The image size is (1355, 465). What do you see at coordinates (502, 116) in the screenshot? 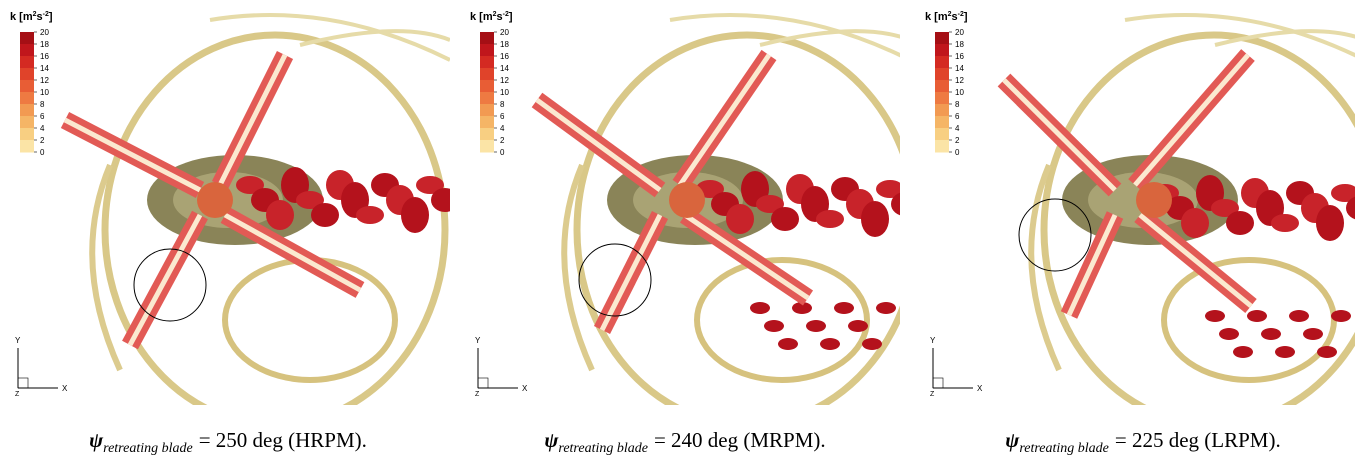
I see `colorbar-tick-label: 6` at bounding box center [502, 116].